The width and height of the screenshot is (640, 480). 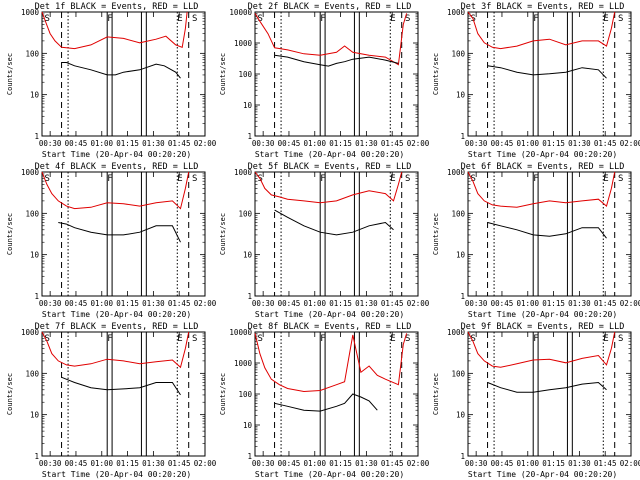 What do you see at coordinates (330, 7) in the screenshot?
I see `chart-title: Det 2f BLACK = Events, RED = LLD` at bounding box center [330, 7].